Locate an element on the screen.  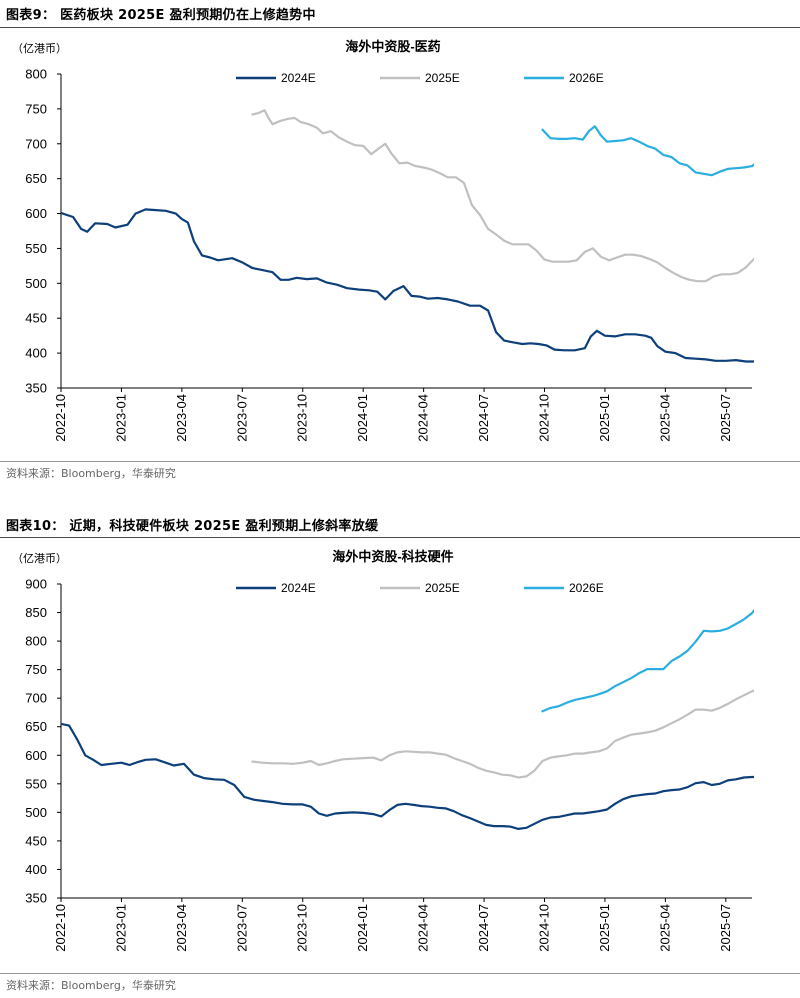
figure-title-1: 图表9： 医药板块 2025E 盈利预期仍在上修趋势中 is located at coordinates (161, 15).